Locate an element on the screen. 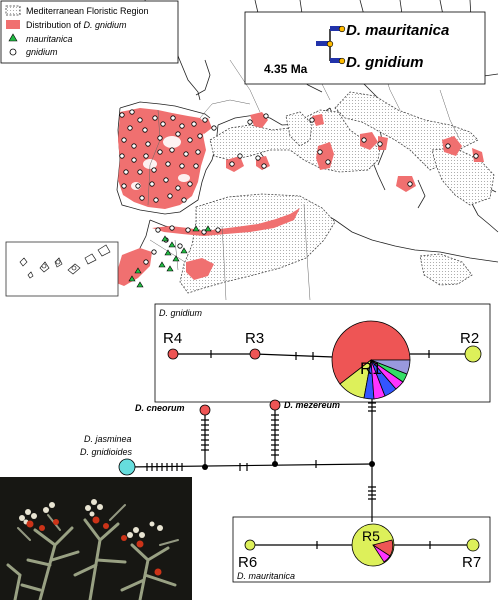 This screenshot has height=600, width=500. legend-mediterranean-label: Mediterranean Floristic Region is located at coordinates (87, 11).